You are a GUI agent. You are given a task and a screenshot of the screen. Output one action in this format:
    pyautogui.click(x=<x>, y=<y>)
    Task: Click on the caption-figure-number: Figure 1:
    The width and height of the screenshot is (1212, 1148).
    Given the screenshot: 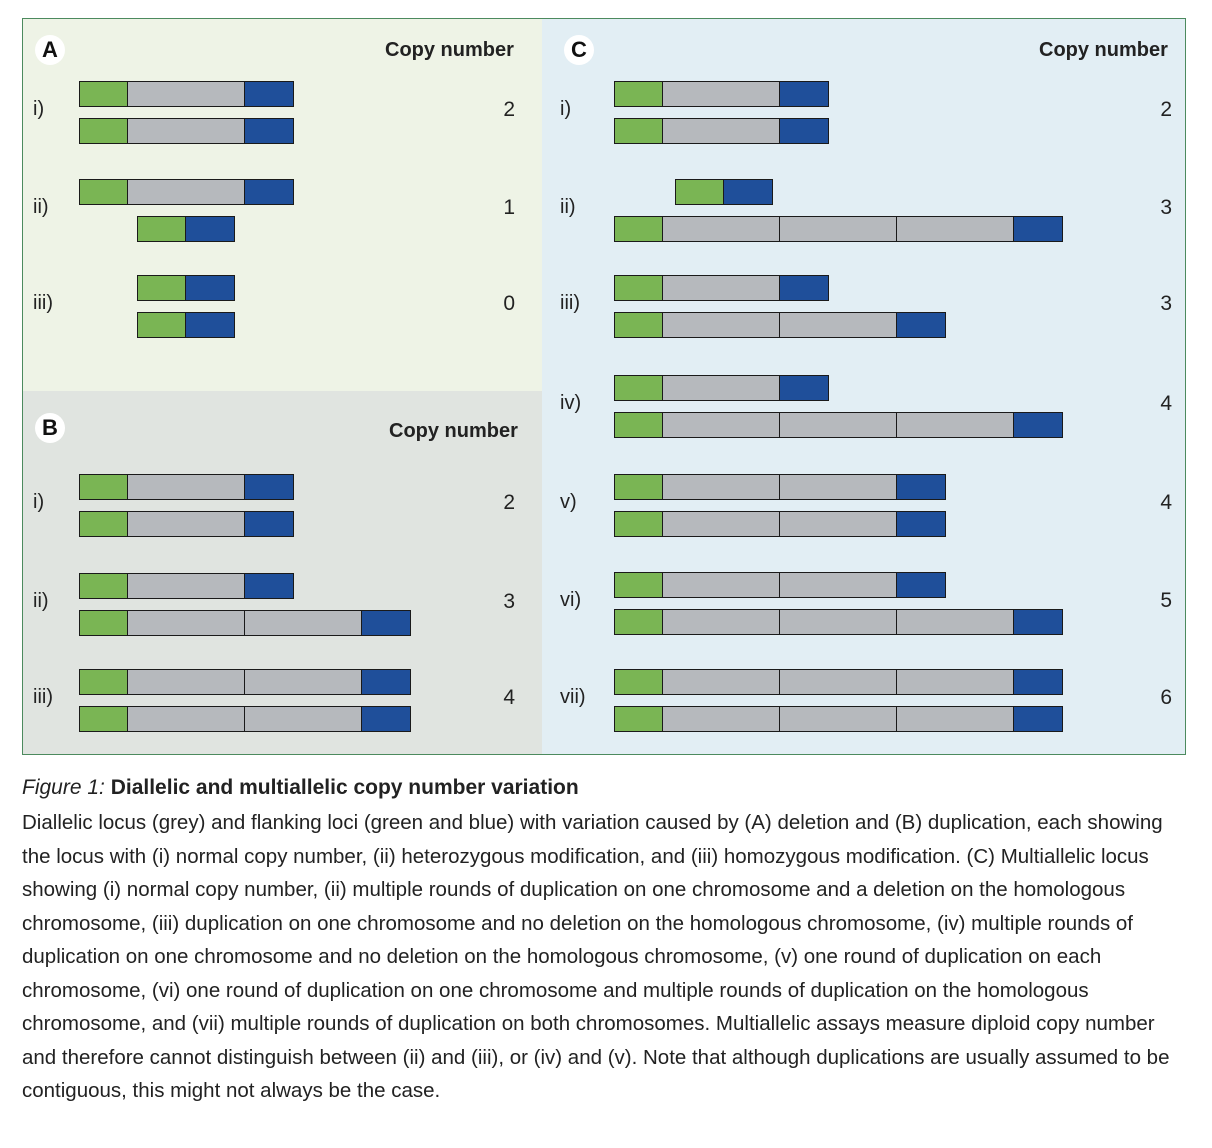 What is the action you would take?
    pyautogui.click(x=63, y=787)
    